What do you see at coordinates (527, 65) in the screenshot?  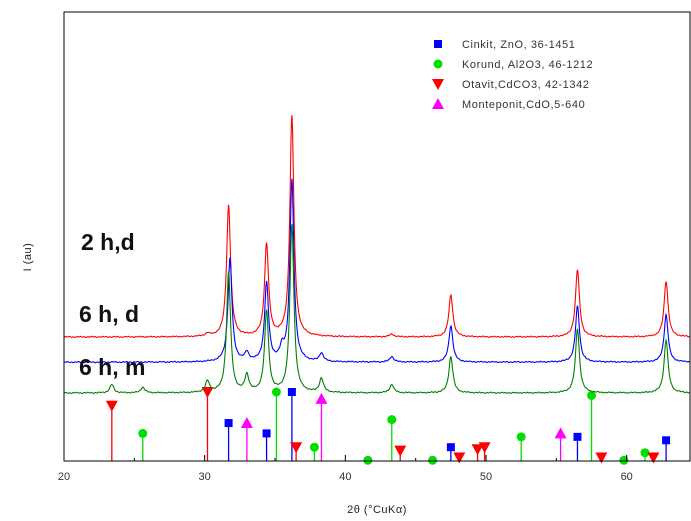 I see `legend-label: Korund, Al2O3, 46-1212` at bounding box center [527, 65].